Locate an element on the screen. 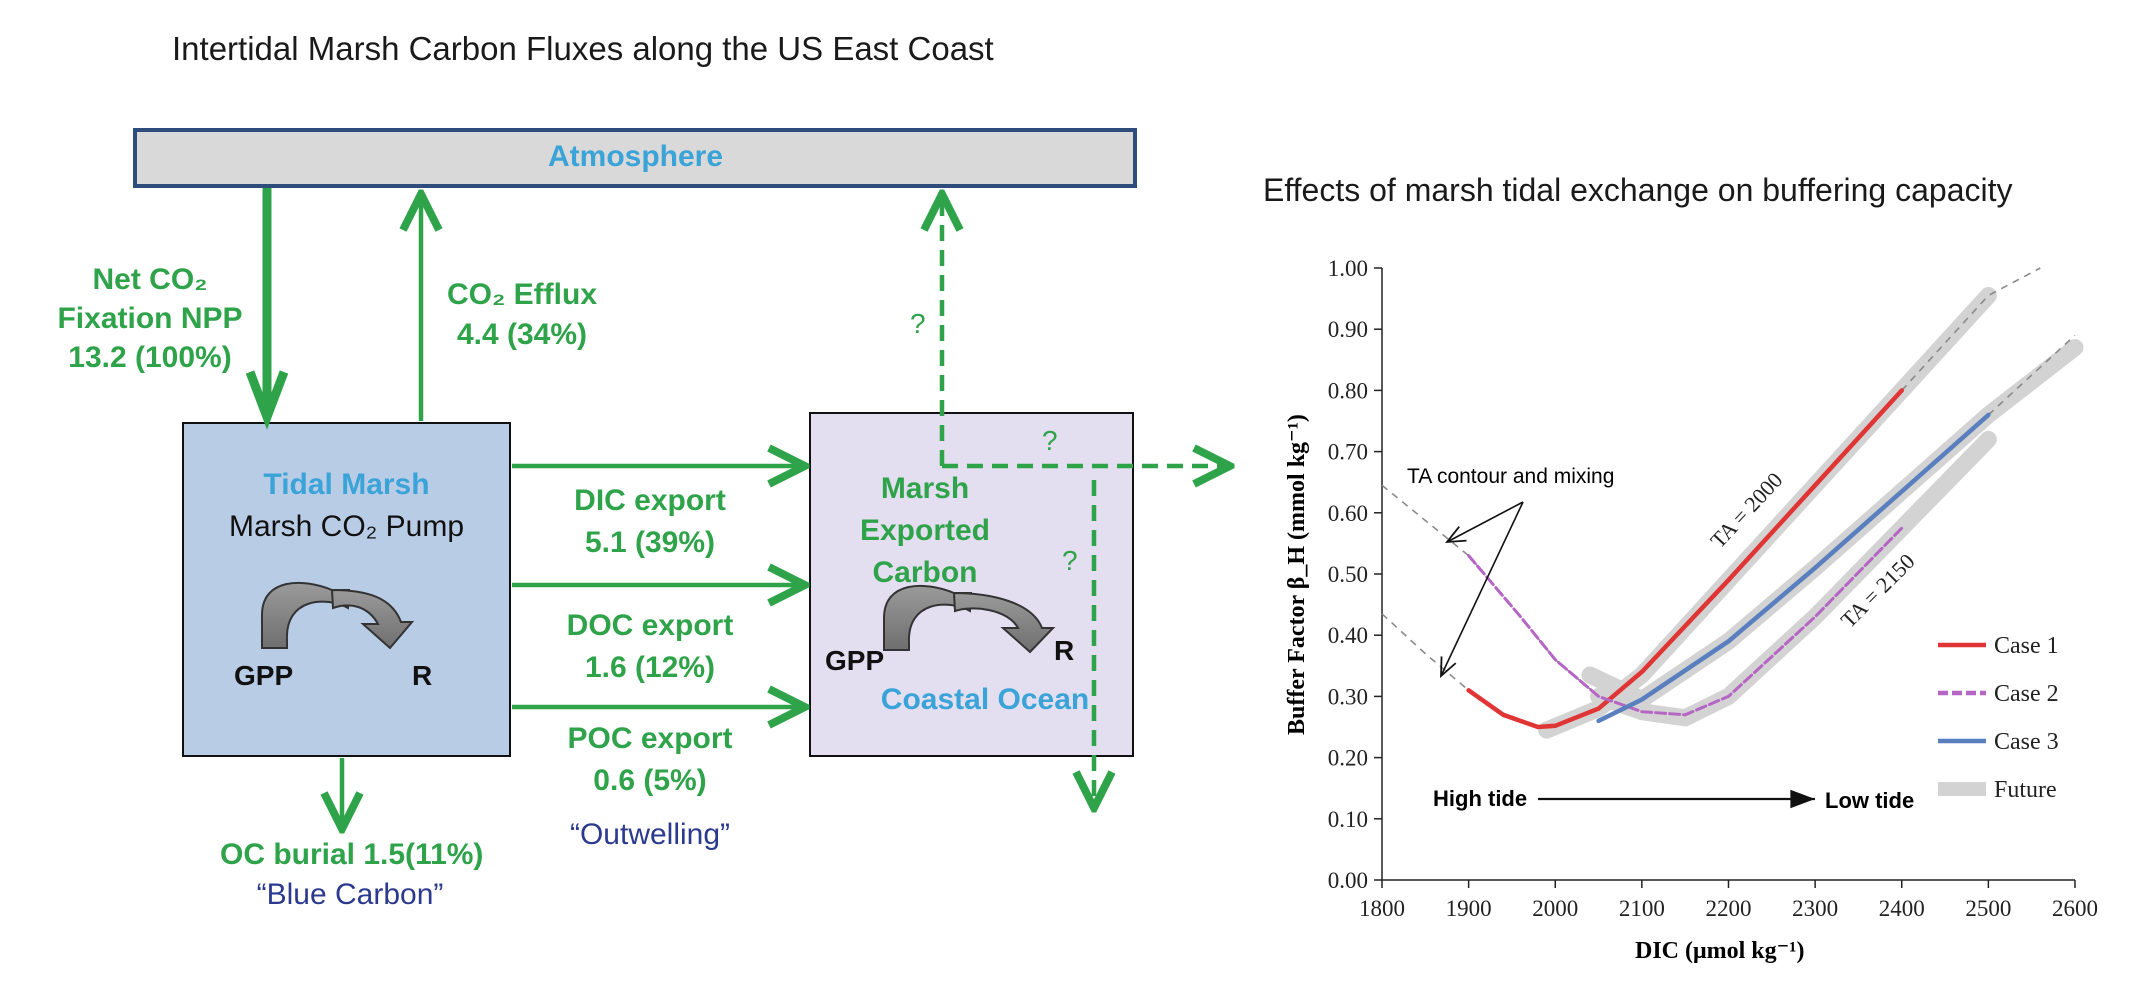 Image resolution: width=2145 pixels, height=1005 pixels. question-mark-right: ? is located at coordinates (1050, 440).